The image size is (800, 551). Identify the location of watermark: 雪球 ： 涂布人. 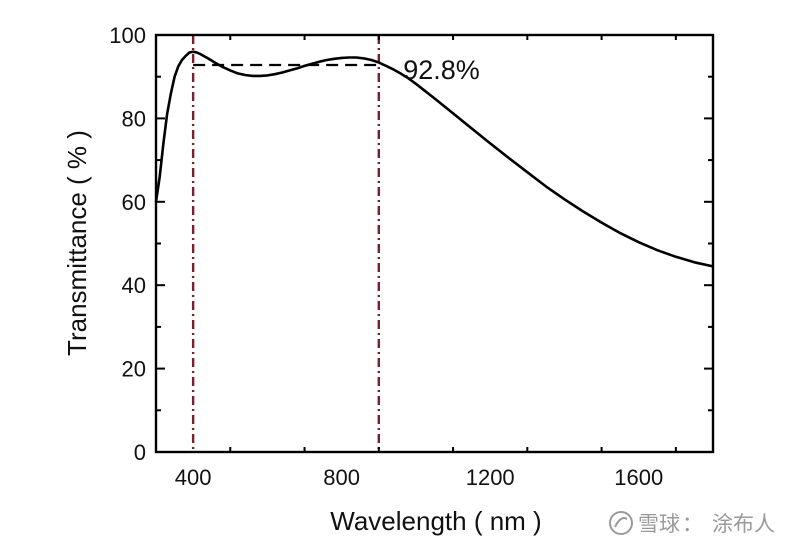
(692, 523).